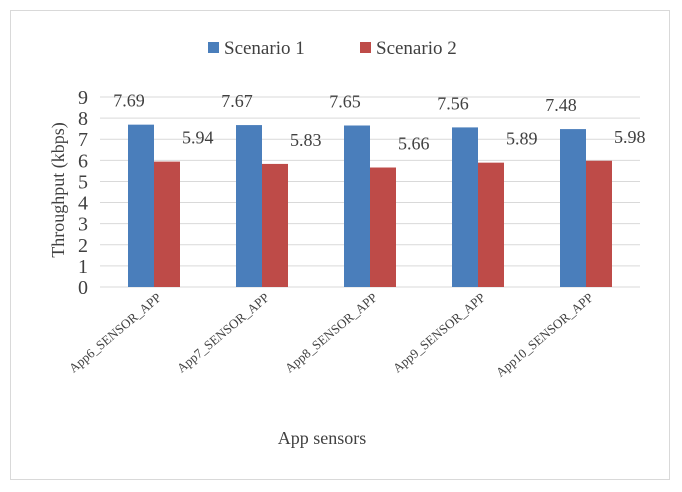 The height and width of the screenshot is (492, 682). What do you see at coordinates (561, 105) in the screenshot?
I see `data-label: 7.48` at bounding box center [561, 105].